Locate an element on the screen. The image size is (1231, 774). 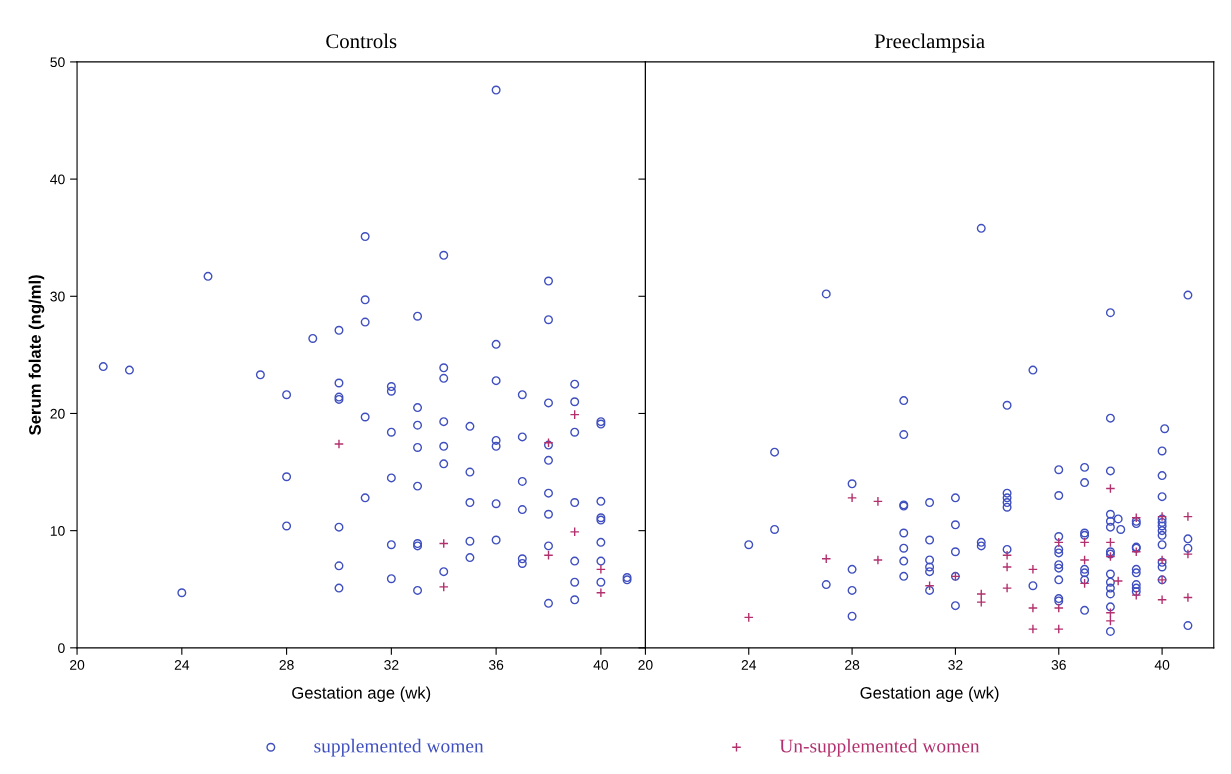
chart-title: Controls is located at coordinates (361, 41).